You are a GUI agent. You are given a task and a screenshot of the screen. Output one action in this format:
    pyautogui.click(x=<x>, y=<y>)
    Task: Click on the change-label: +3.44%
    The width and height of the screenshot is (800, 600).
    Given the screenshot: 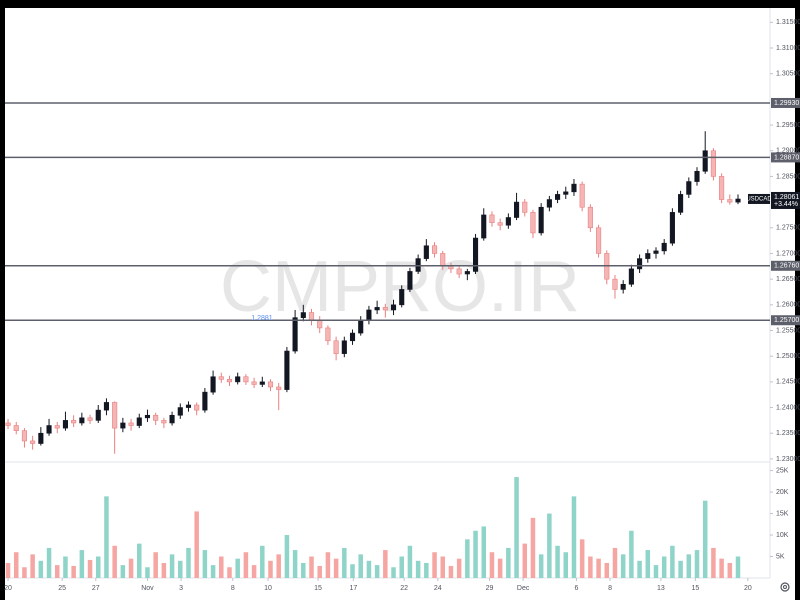 What is the action you would take?
    pyautogui.click(x=786, y=204)
    